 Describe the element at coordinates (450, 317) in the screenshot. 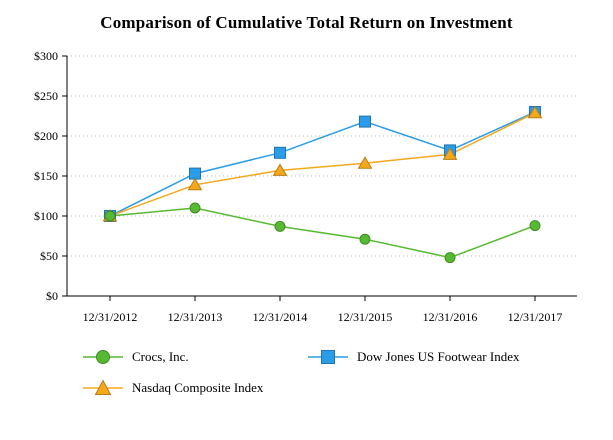

I see `x-tick-label: 12/31/2016` at that location.